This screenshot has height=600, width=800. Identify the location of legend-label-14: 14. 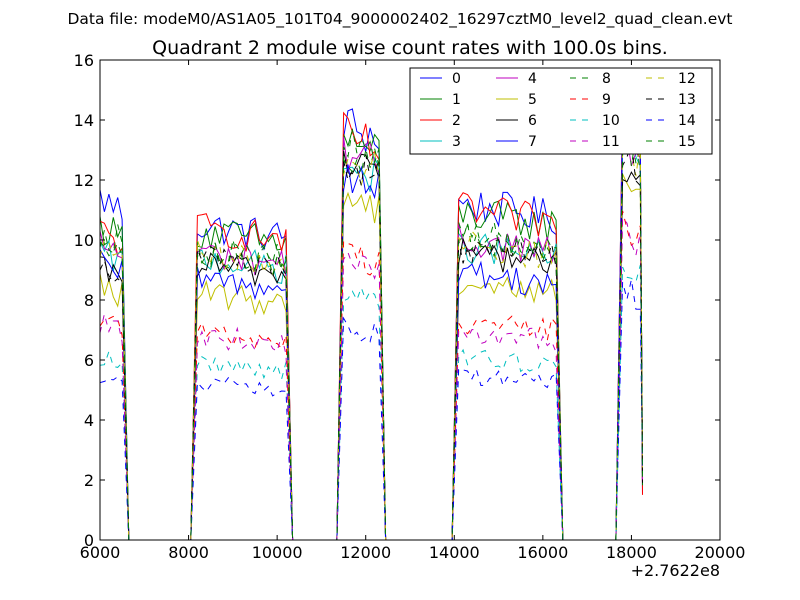
(687, 121).